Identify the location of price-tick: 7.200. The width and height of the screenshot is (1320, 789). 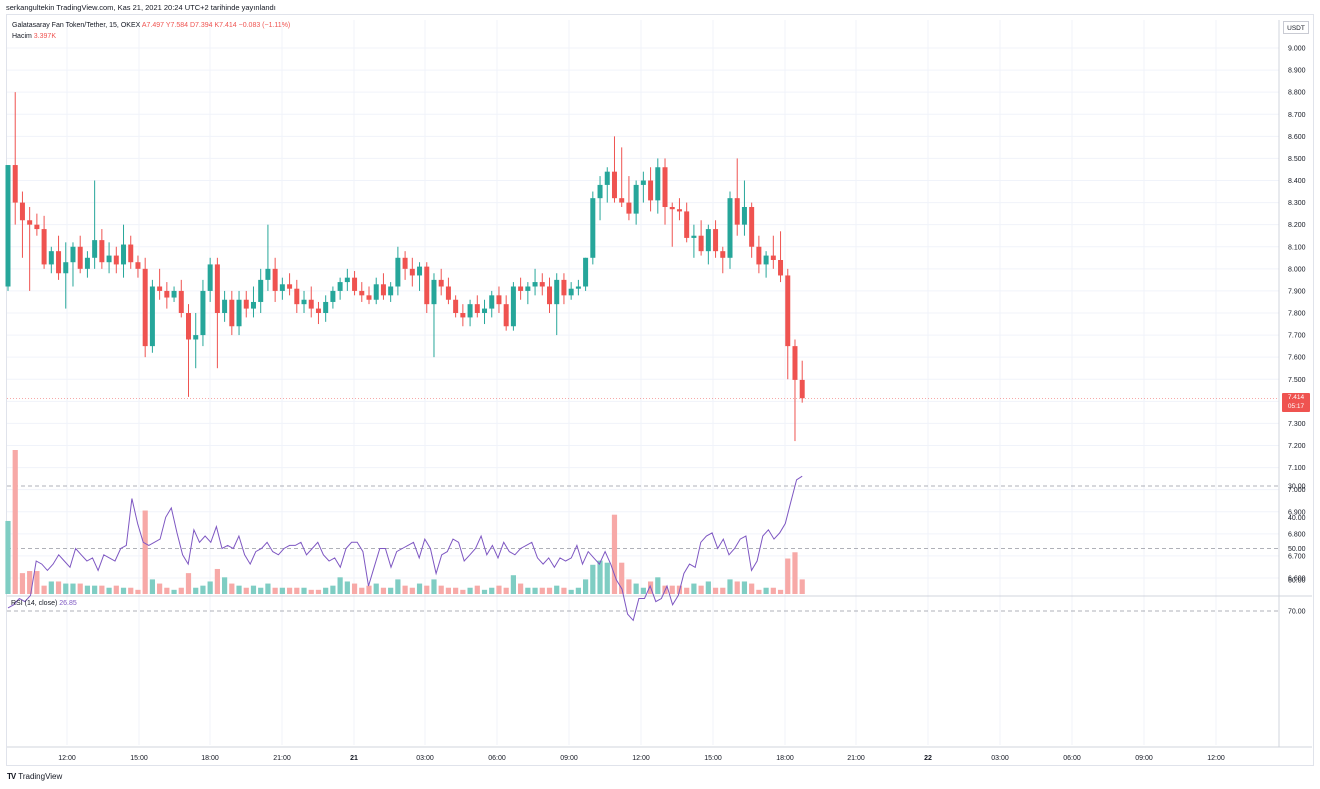
(1297, 446).